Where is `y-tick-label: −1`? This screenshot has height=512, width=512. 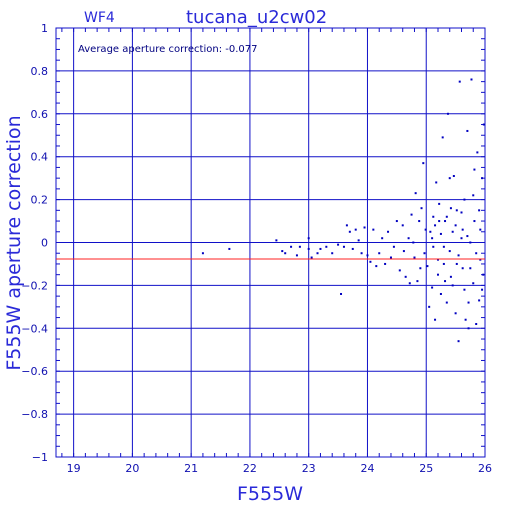
y-tick-label: −1 is located at coordinates (40, 457).